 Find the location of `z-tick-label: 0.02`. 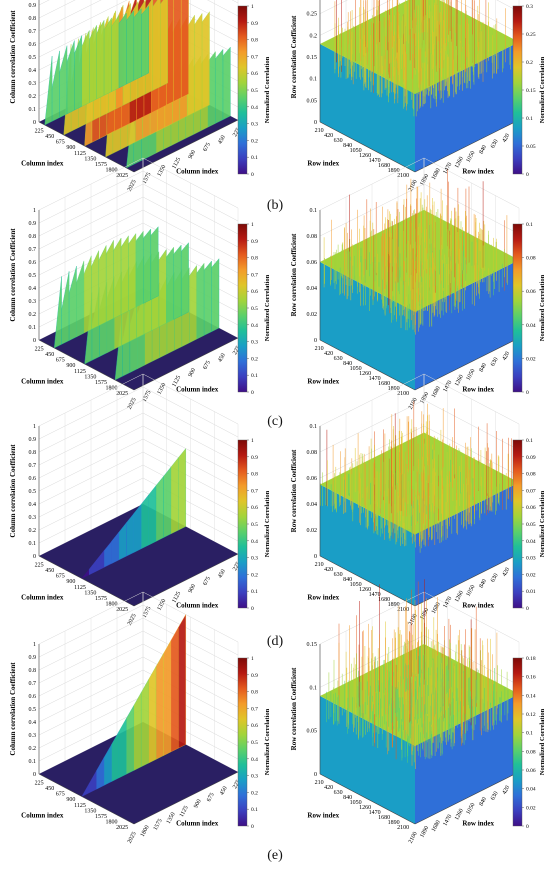

z-tick-label: 0.02 is located at coordinates (312, 315).